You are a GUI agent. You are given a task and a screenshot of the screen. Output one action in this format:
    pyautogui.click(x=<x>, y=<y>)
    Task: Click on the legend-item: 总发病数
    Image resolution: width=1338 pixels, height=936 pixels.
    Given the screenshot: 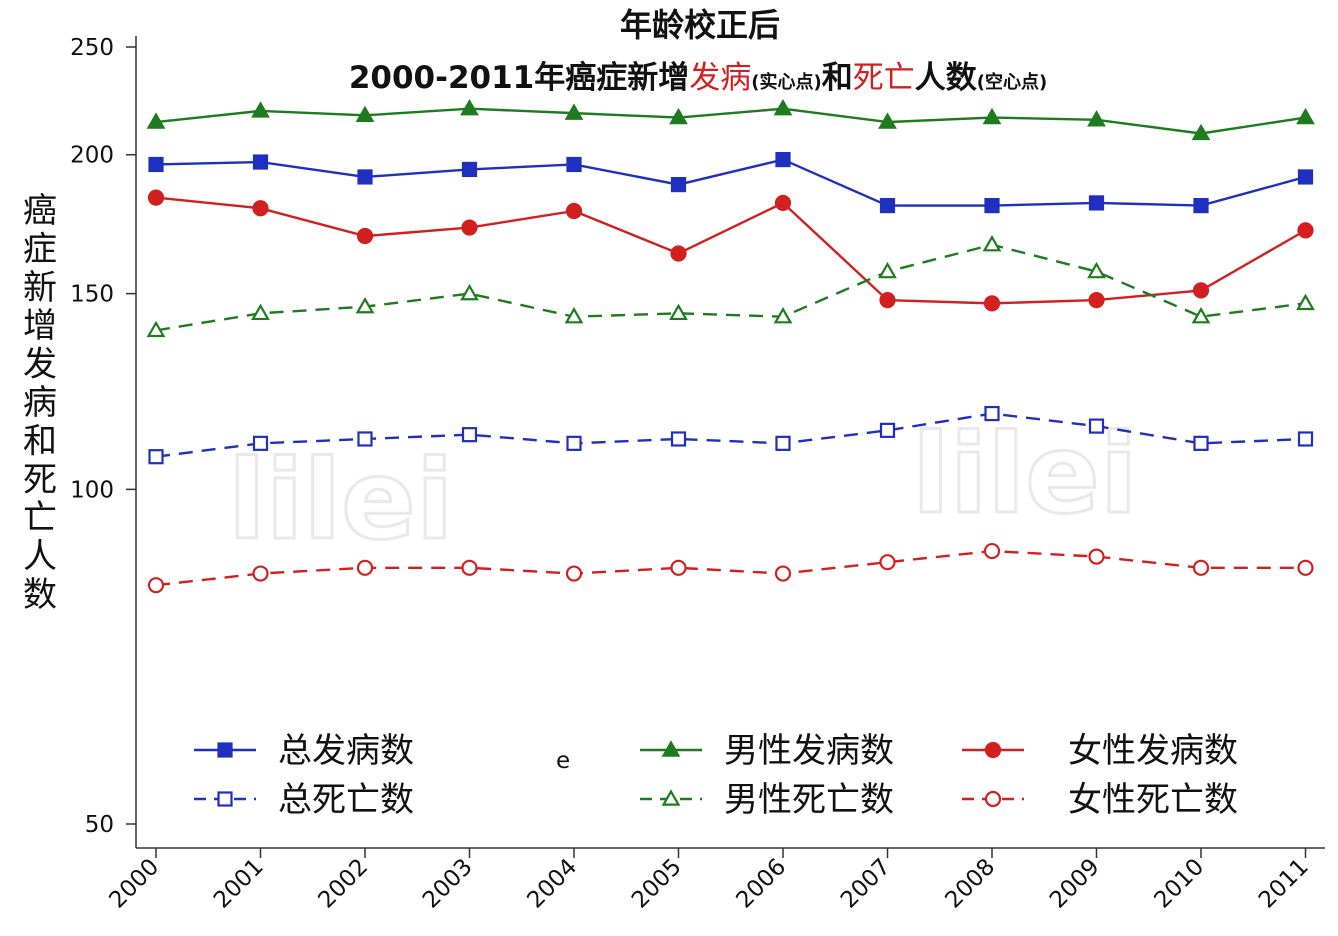 What is the action you would take?
    pyautogui.click(x=304, y=751)
    